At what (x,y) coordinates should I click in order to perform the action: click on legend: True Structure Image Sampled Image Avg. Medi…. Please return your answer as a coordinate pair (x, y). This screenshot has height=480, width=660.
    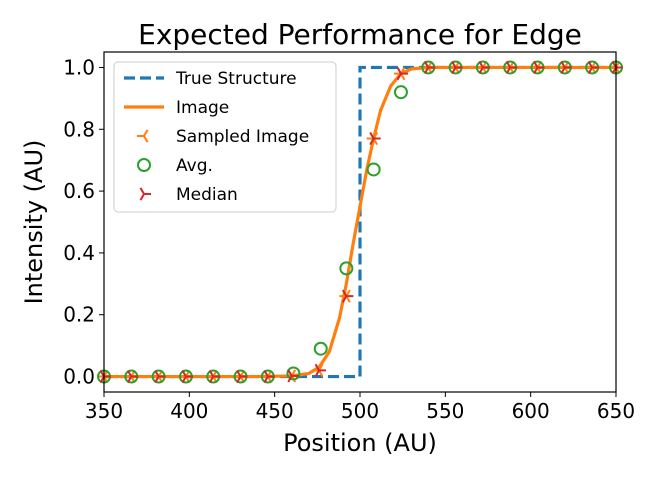
    Looking at the image, I should click on (225, 137).